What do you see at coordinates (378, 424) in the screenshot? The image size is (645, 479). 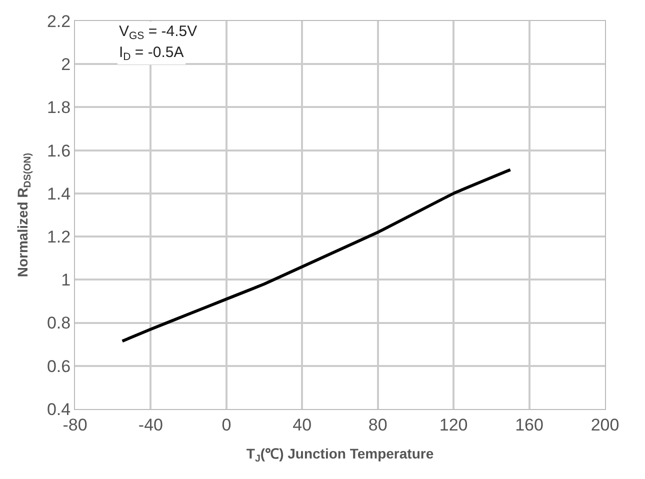 I see `x-tick-label: 80` at bounding box center [378, 424].